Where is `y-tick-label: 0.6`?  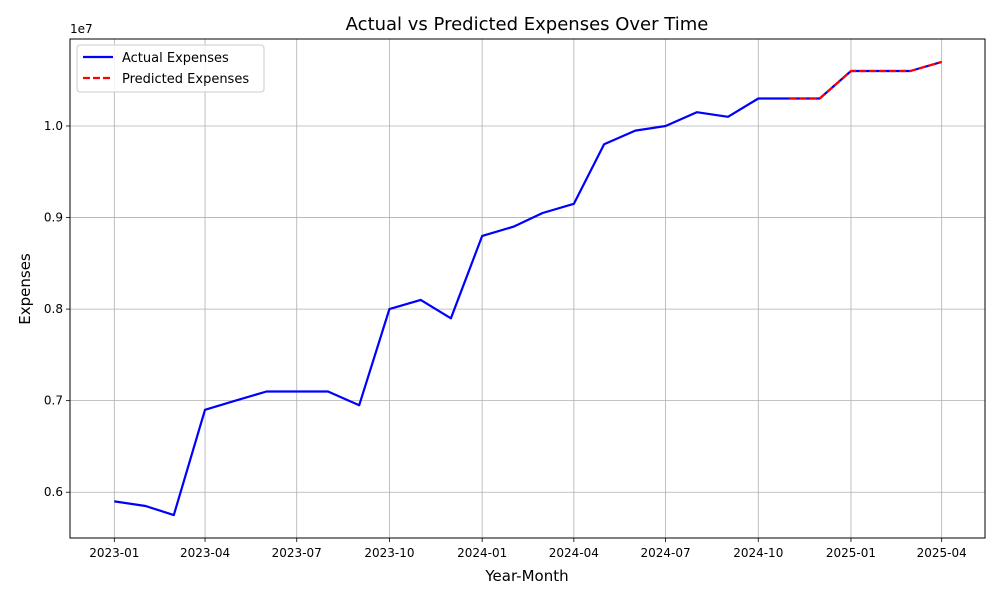
y-tick-label: 0.6 is located at coordinates (53, 492).